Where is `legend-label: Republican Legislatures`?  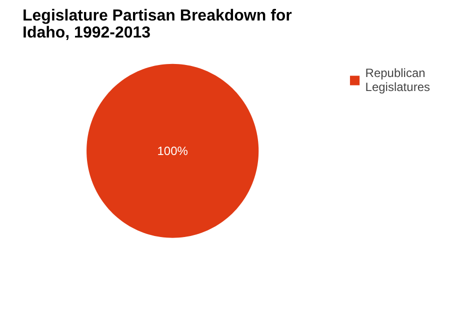 legend-label: Republican Legislatures is located at coordinates (397, 80).